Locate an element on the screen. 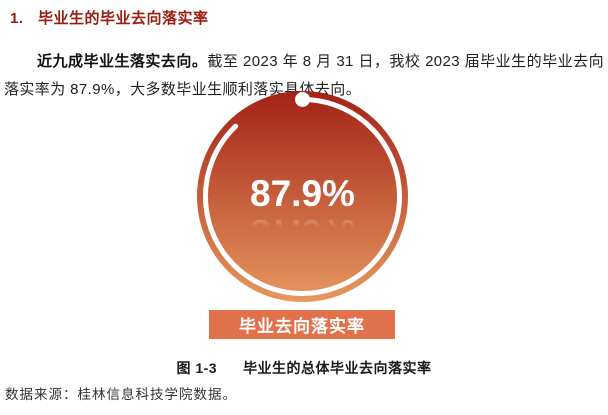  gauge-banner-label: 毕业去向落实率 is located at coordinates (302, 326).